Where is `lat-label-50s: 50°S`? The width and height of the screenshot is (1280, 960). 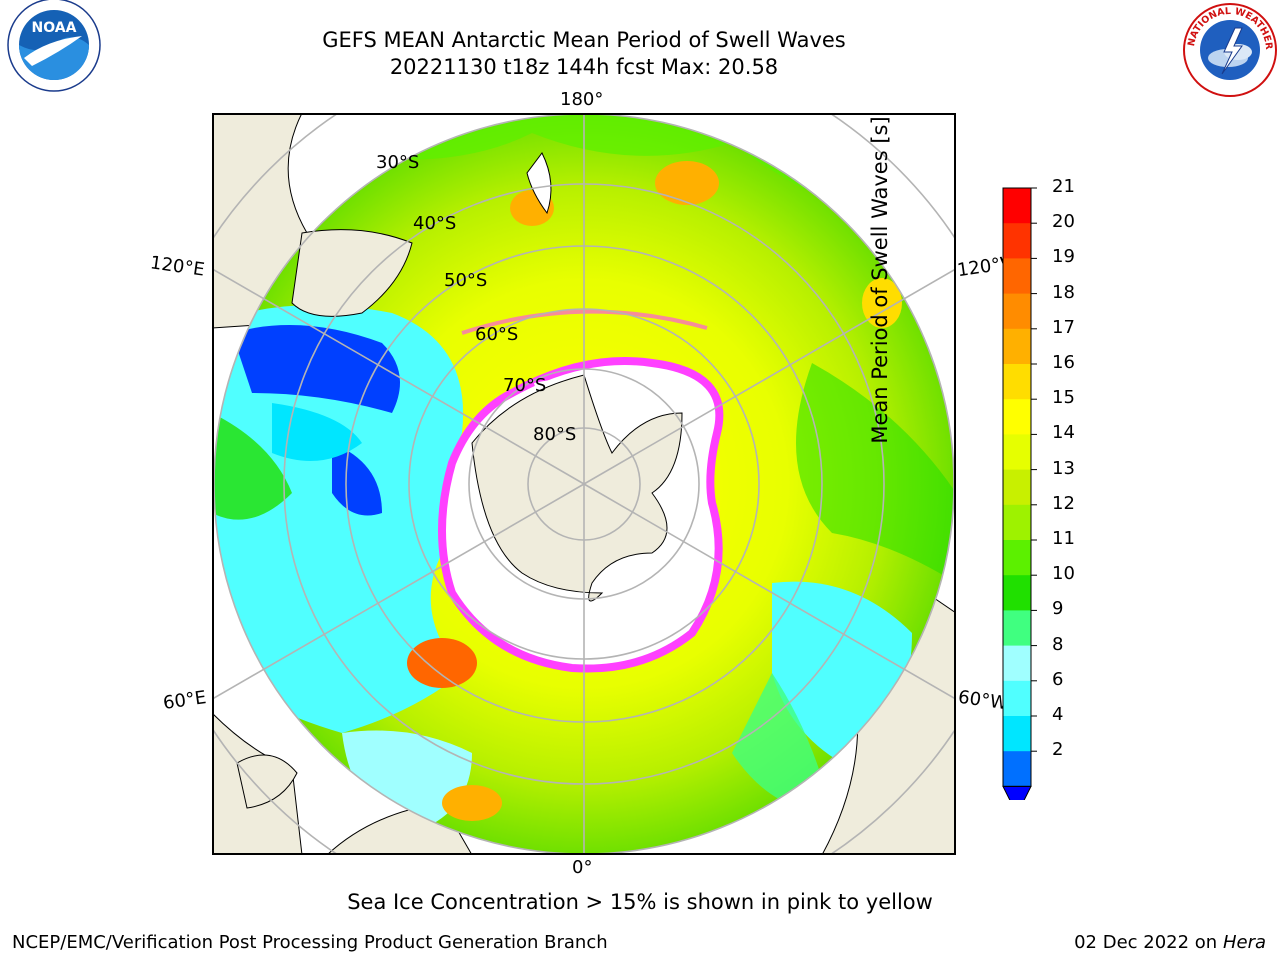 lat-label-50s: 50°S is located at coordinates (466, 280).